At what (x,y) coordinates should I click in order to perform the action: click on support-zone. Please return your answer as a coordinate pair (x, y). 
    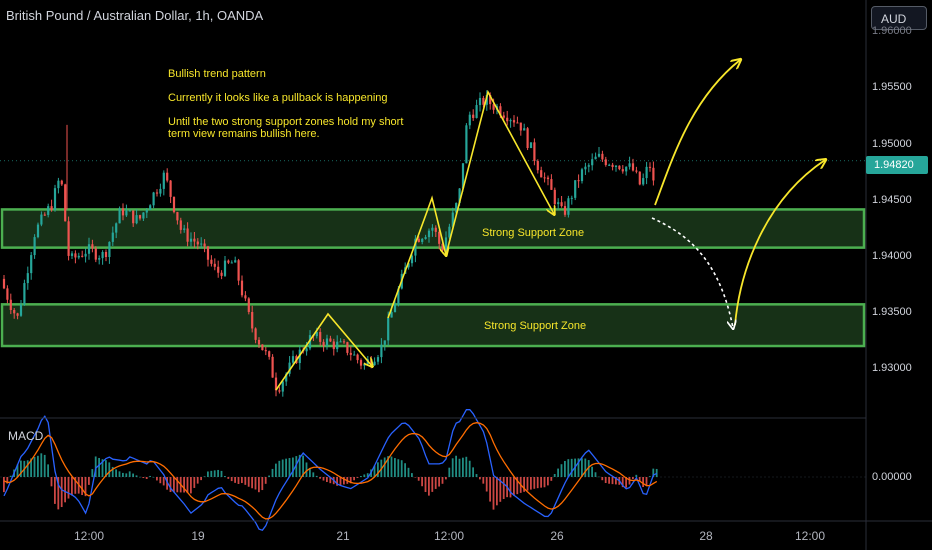
    Looking at the image, I should click on (433, 325).